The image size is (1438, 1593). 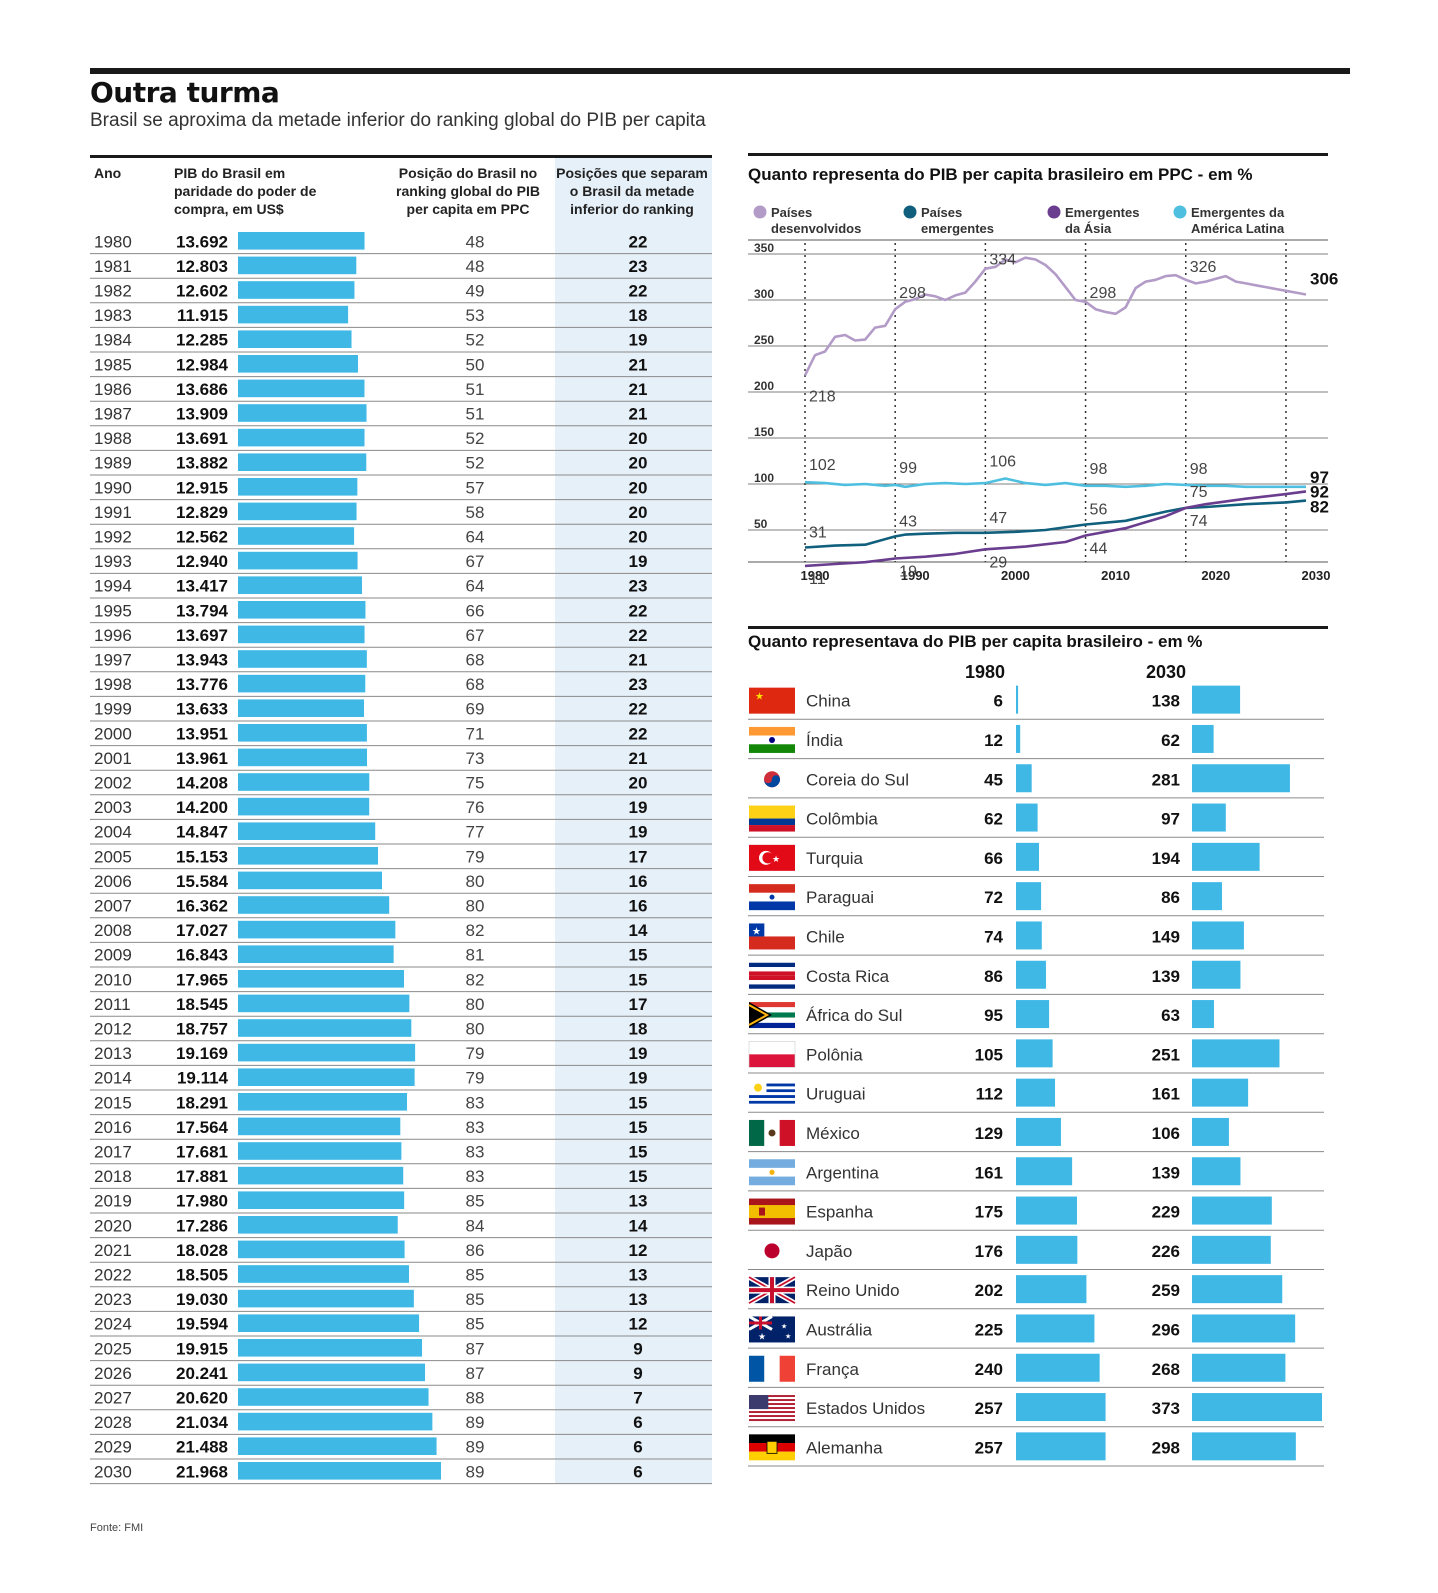 What do you see at coordinates (113, 1201) in the screenshot?
I see `row-year: 2019` at bounding box center [113, 1201].